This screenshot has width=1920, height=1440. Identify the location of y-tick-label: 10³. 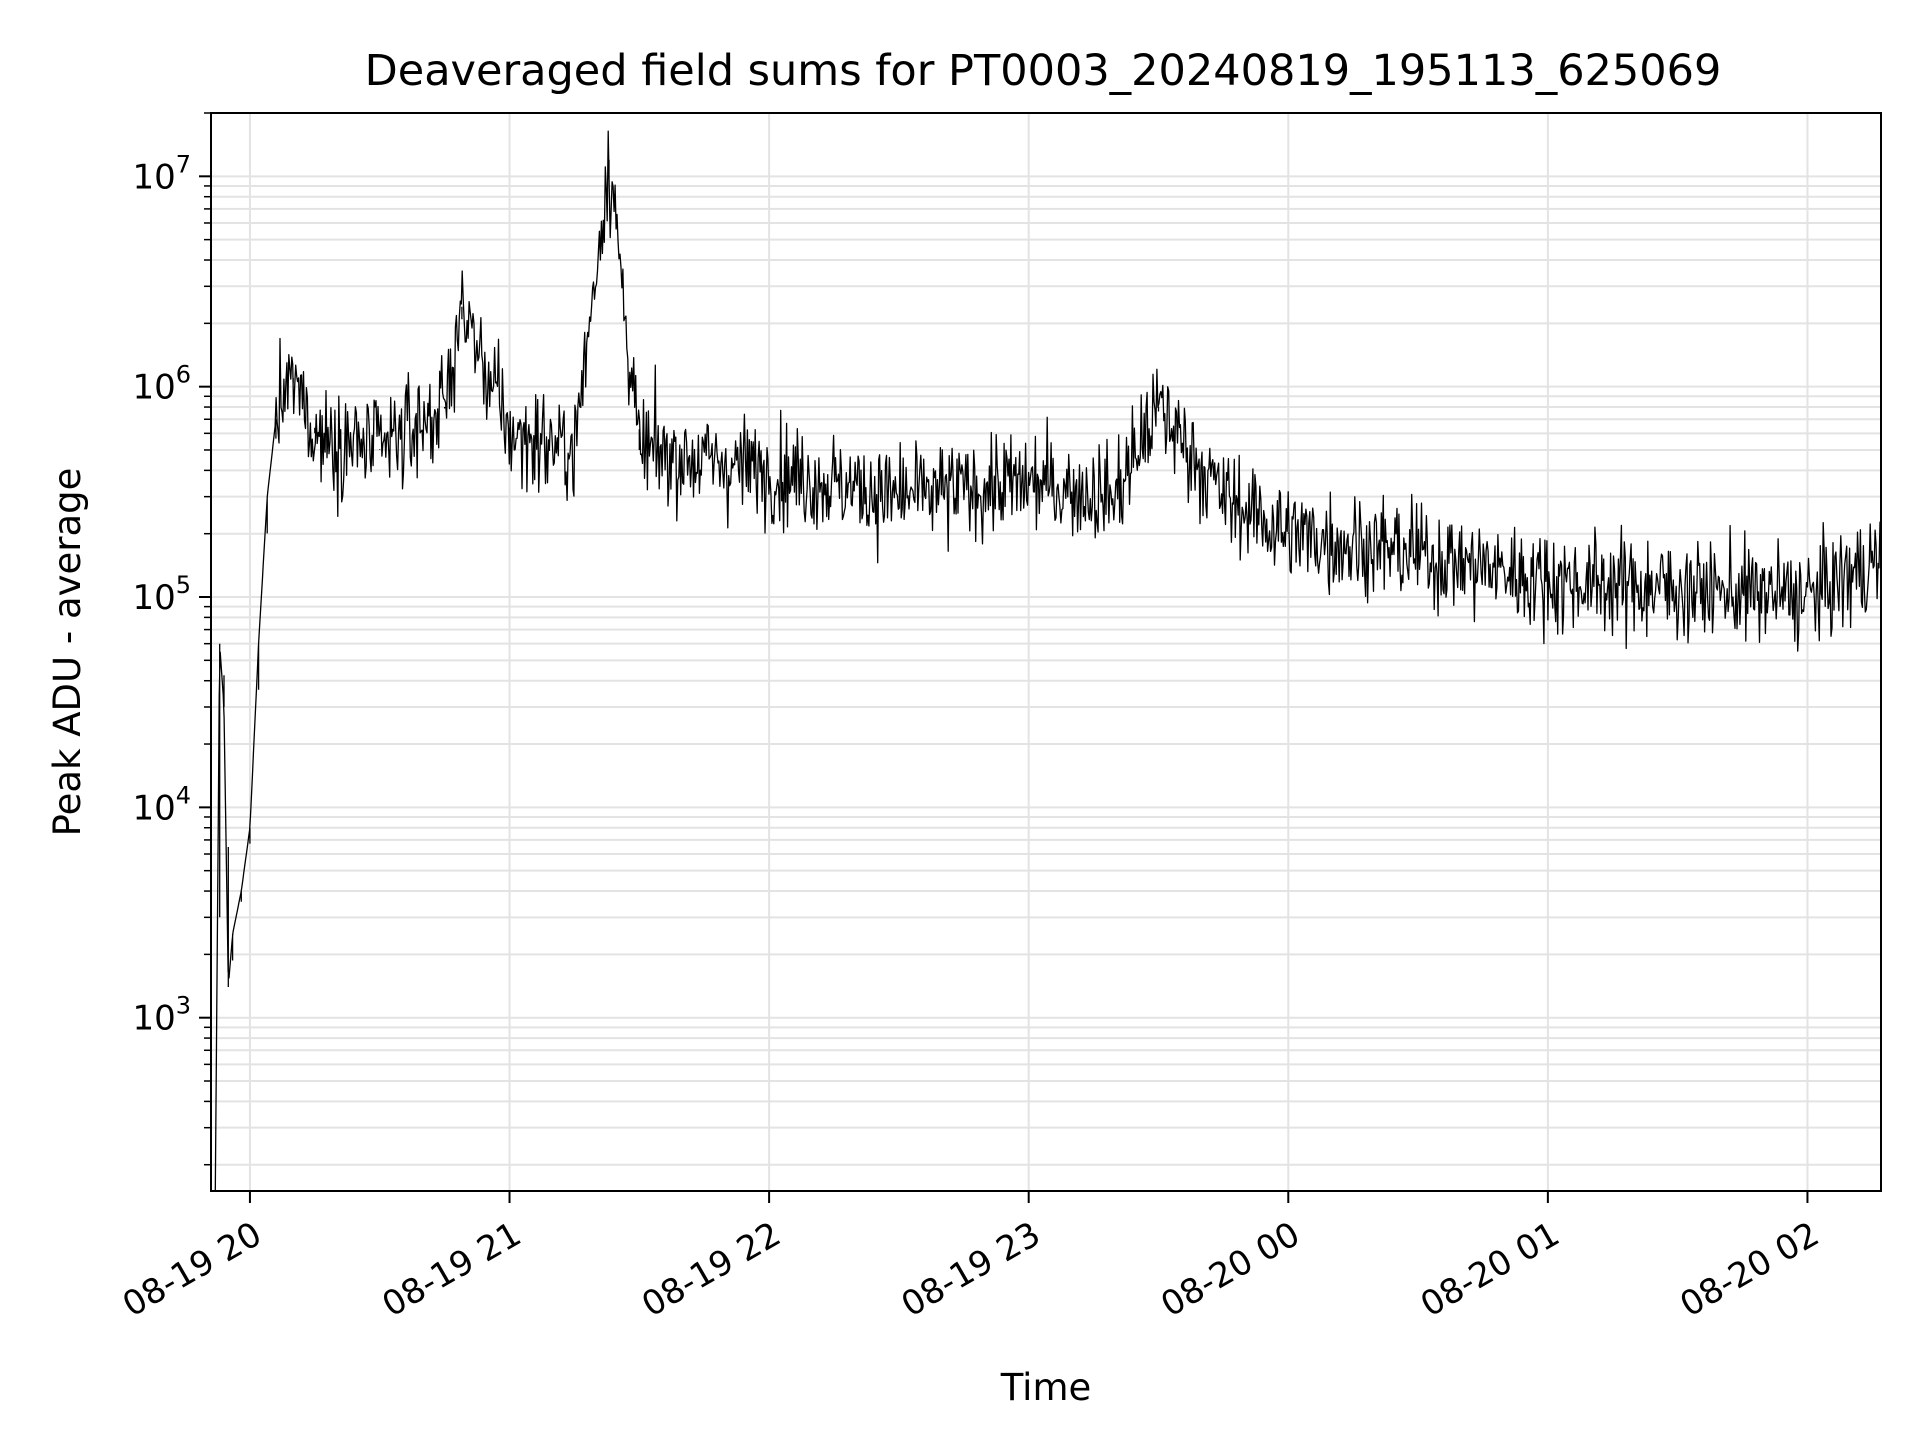
(161, 1015).